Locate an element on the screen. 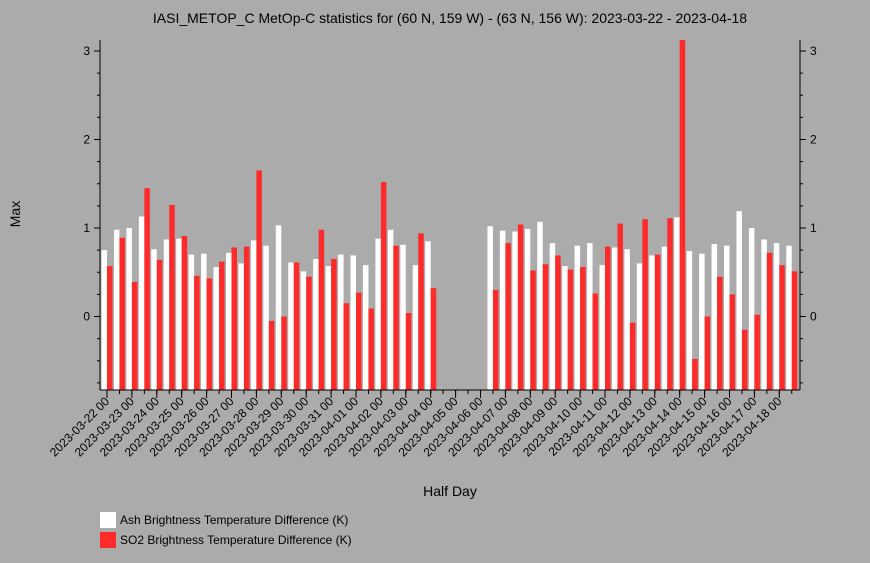 The image size is (870, 563). y-tick-label-right: 1 is located at coordinates (813, 228).